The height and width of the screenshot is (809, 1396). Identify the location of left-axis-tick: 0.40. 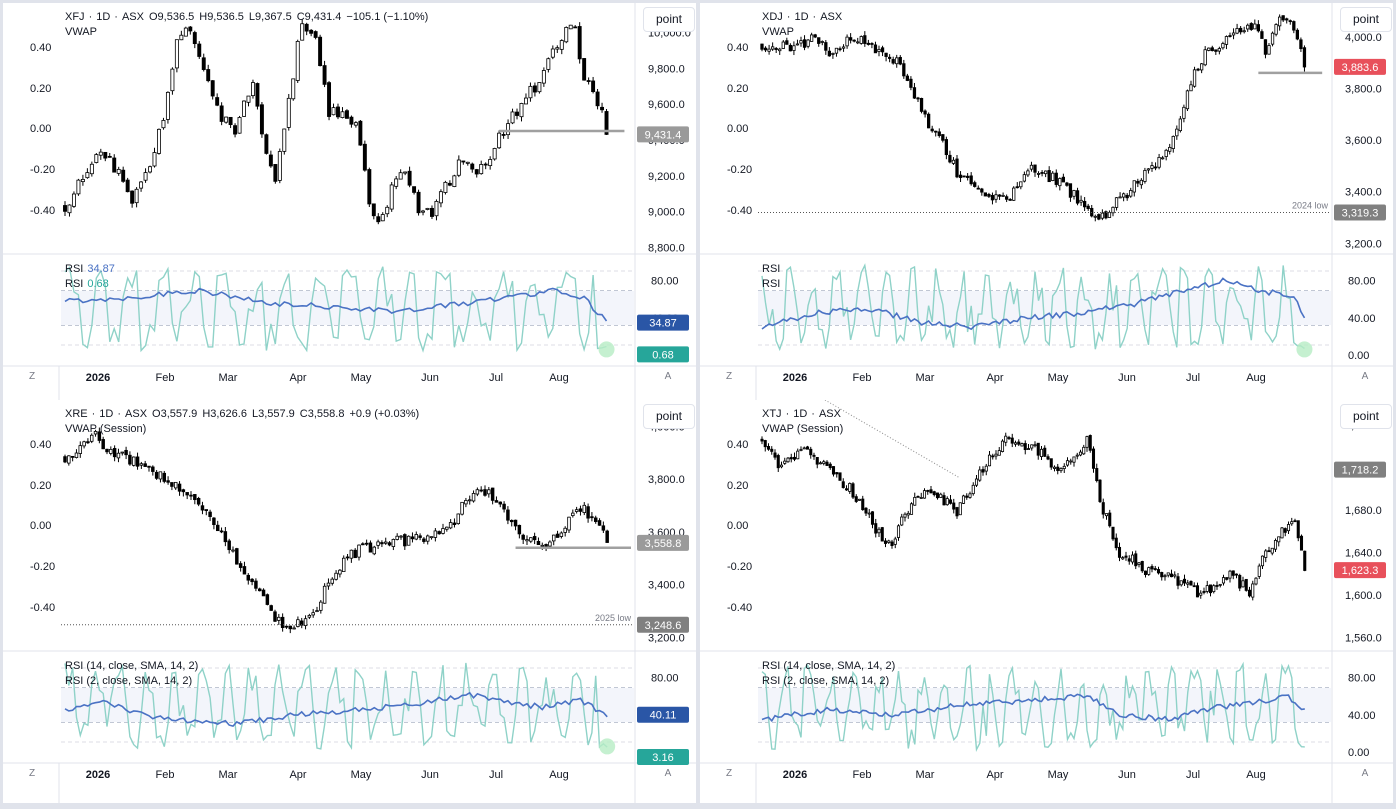
(40, 48).